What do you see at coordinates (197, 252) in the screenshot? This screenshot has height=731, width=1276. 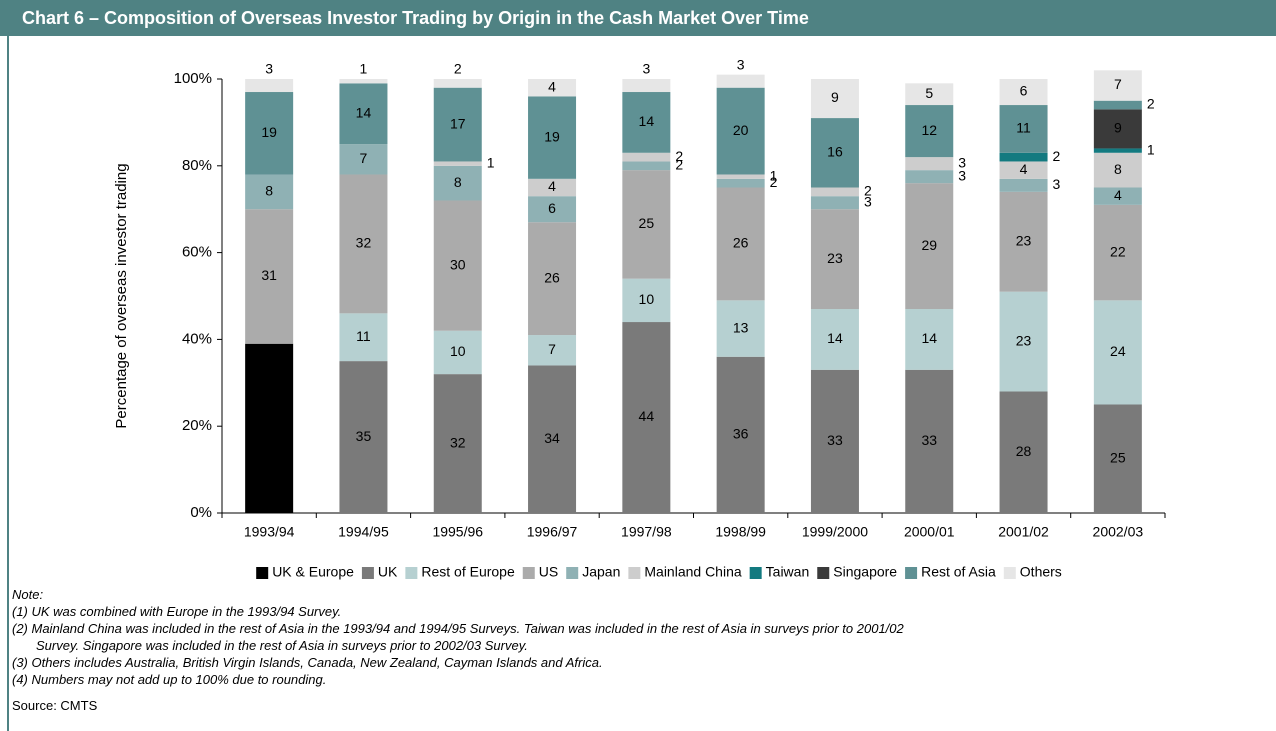 I see `y-tick-label: 60%` at bounding box center [197, 252].